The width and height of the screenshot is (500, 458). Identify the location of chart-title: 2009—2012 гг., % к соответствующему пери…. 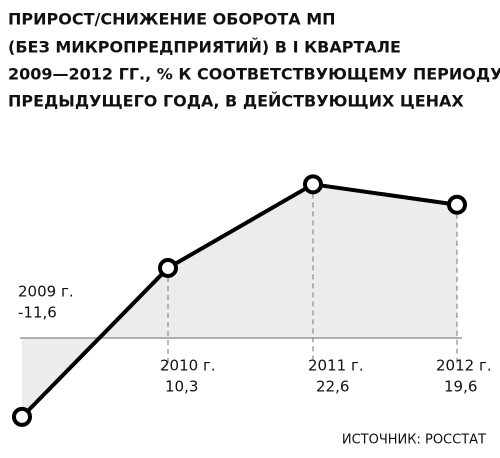
(254, 74).